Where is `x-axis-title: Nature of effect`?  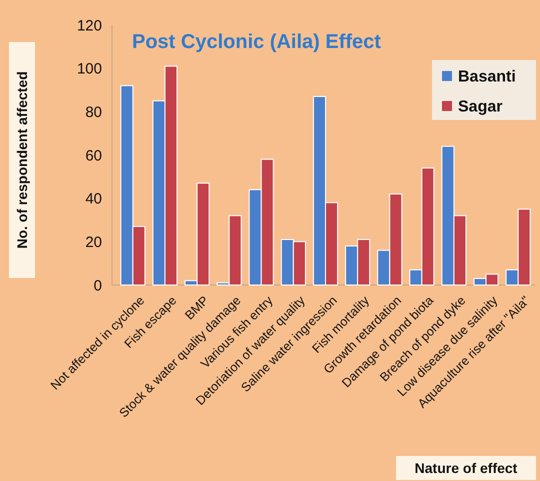
x-axis-title: Nature of effect is located at coordinates (466, 468).